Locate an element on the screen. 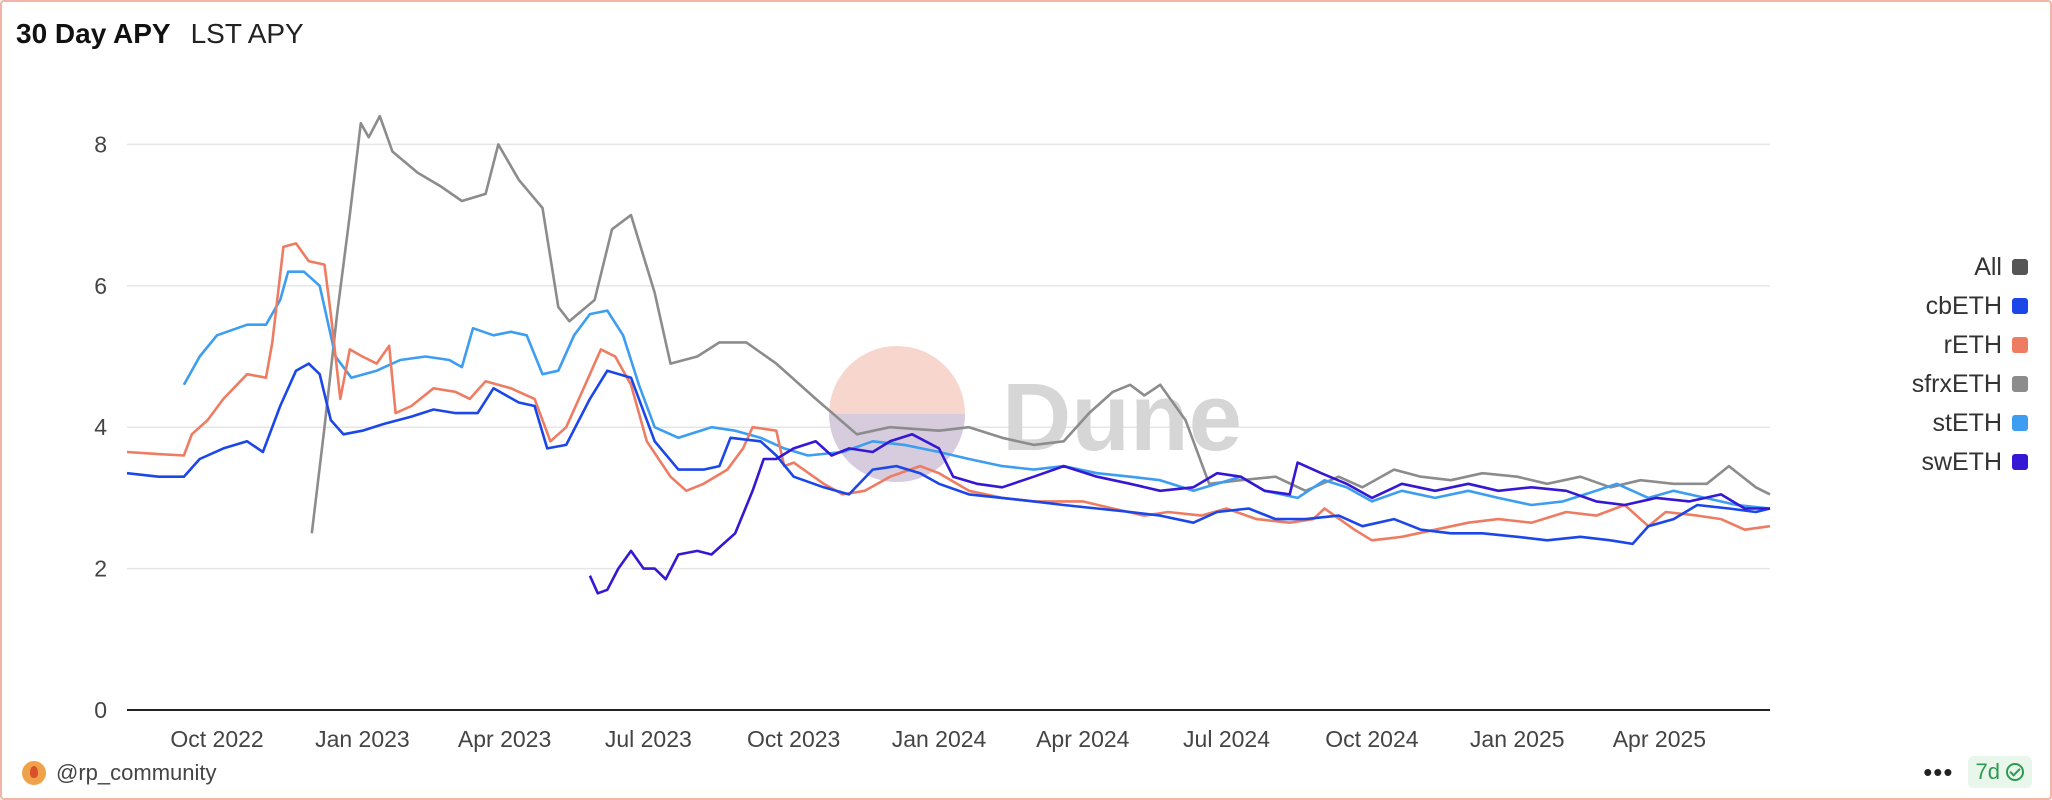  legend-item-cbETH: cbETH is located at coordinates (1976, 305).